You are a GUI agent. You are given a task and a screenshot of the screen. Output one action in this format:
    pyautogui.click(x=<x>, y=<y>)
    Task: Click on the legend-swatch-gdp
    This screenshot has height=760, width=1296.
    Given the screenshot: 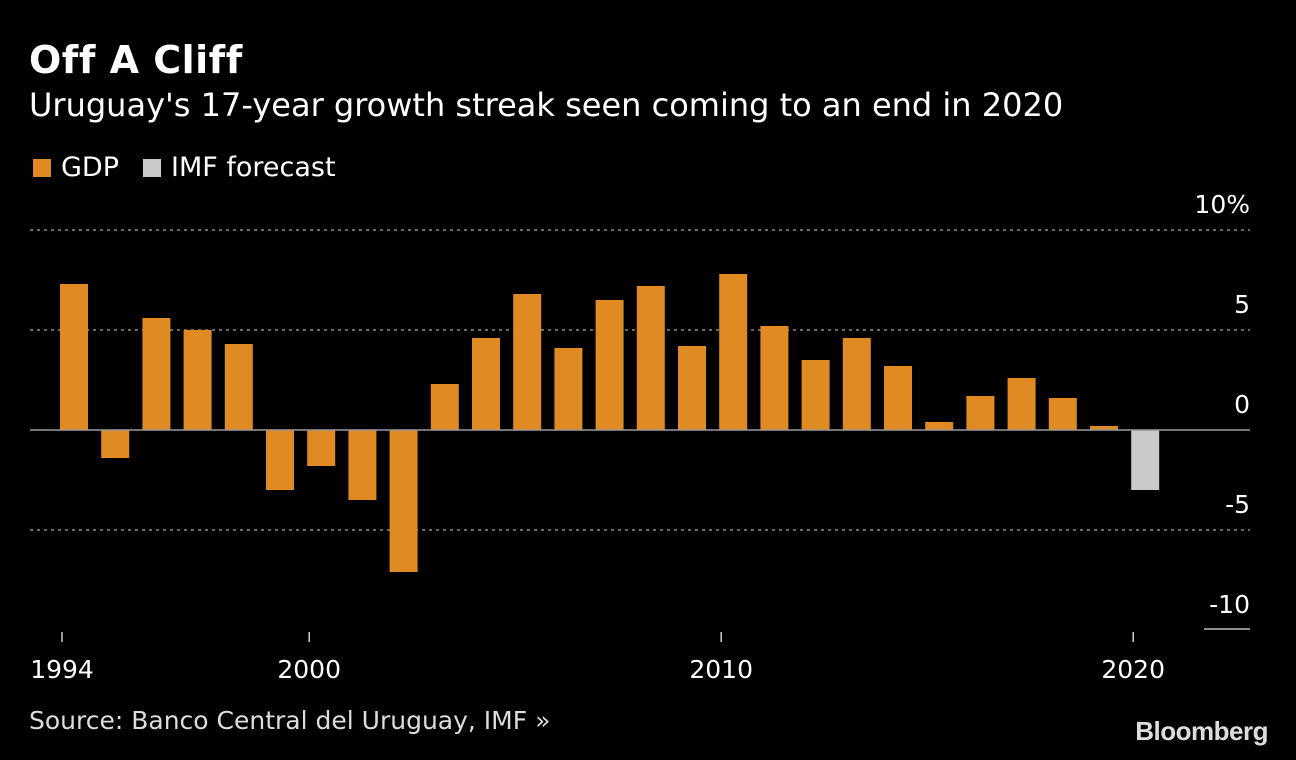 What is the action you would take?
    pyautogui.click(x=42, y=167)
    